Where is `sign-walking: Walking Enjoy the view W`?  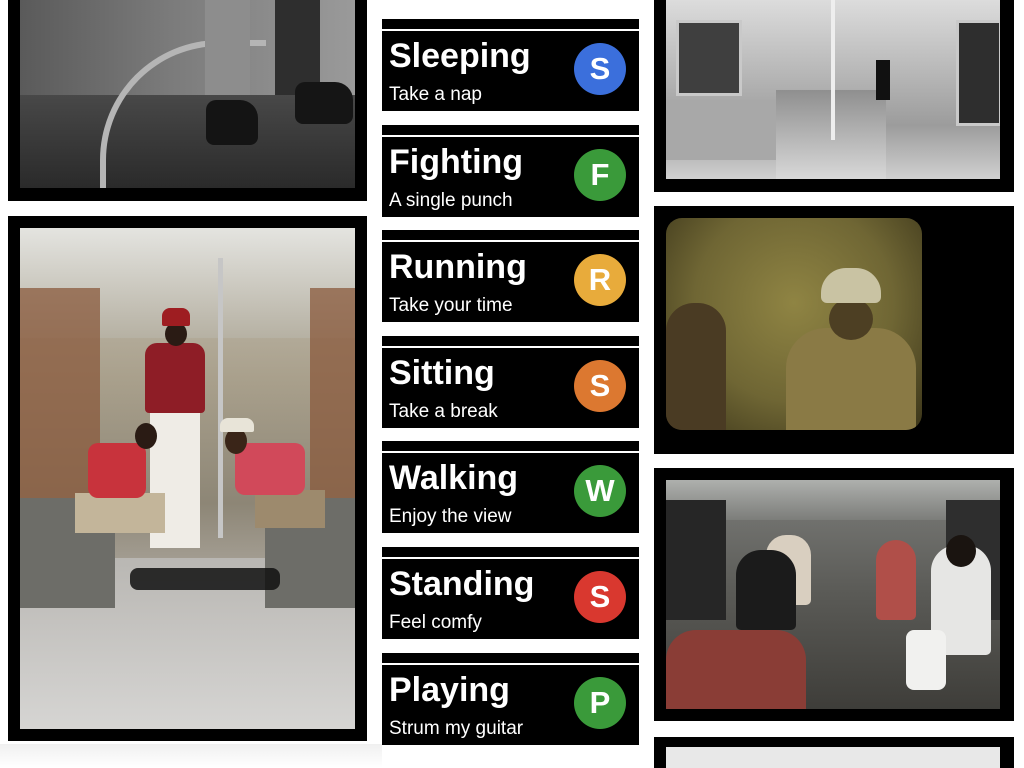
sign-walking: Walking Enjoy the view W is located at coordinates (510, 487).